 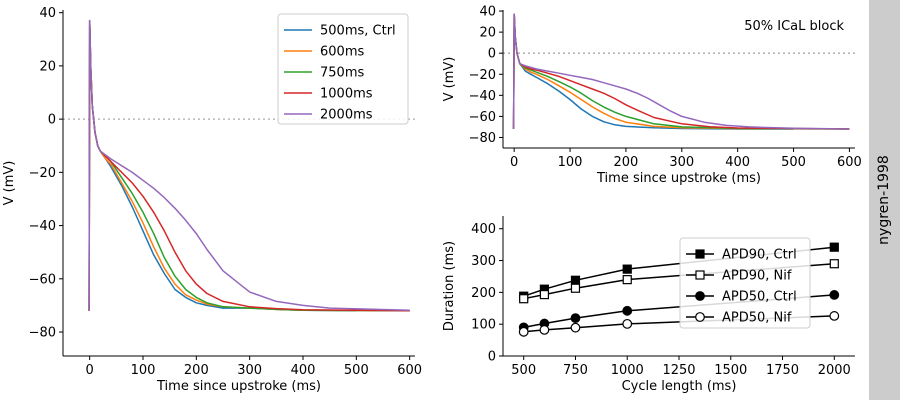 I want to click on model-name-label: nygren-1998, so click(x=884, y=200).